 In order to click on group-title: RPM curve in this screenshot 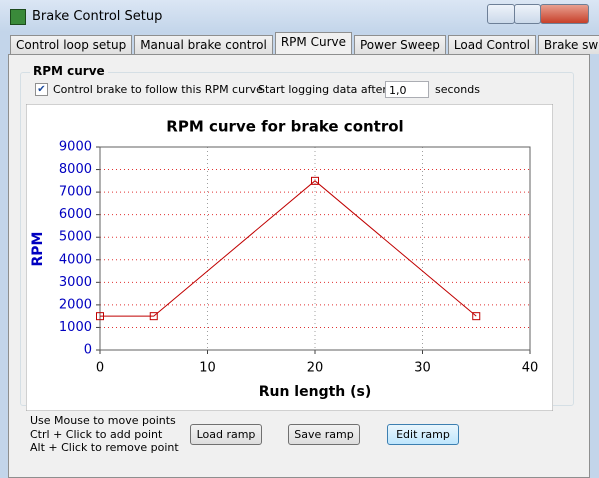, I will do `click(69, 71)`.